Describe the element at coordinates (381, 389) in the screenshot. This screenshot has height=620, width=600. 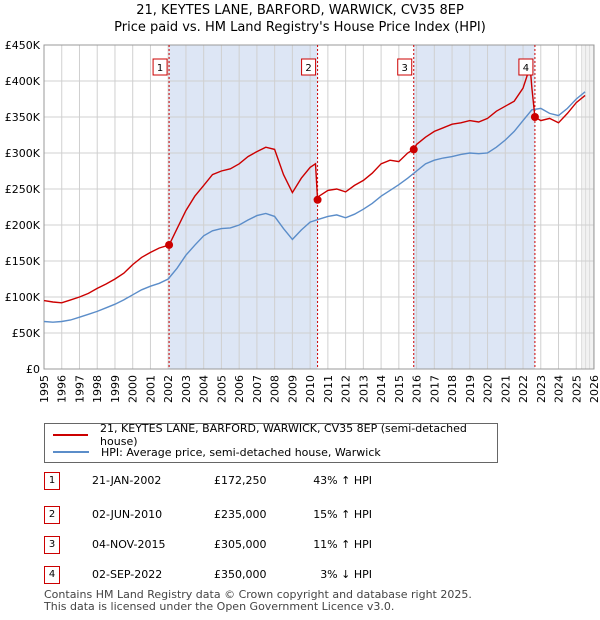
I see `x-tick-label: 2014` at that location.